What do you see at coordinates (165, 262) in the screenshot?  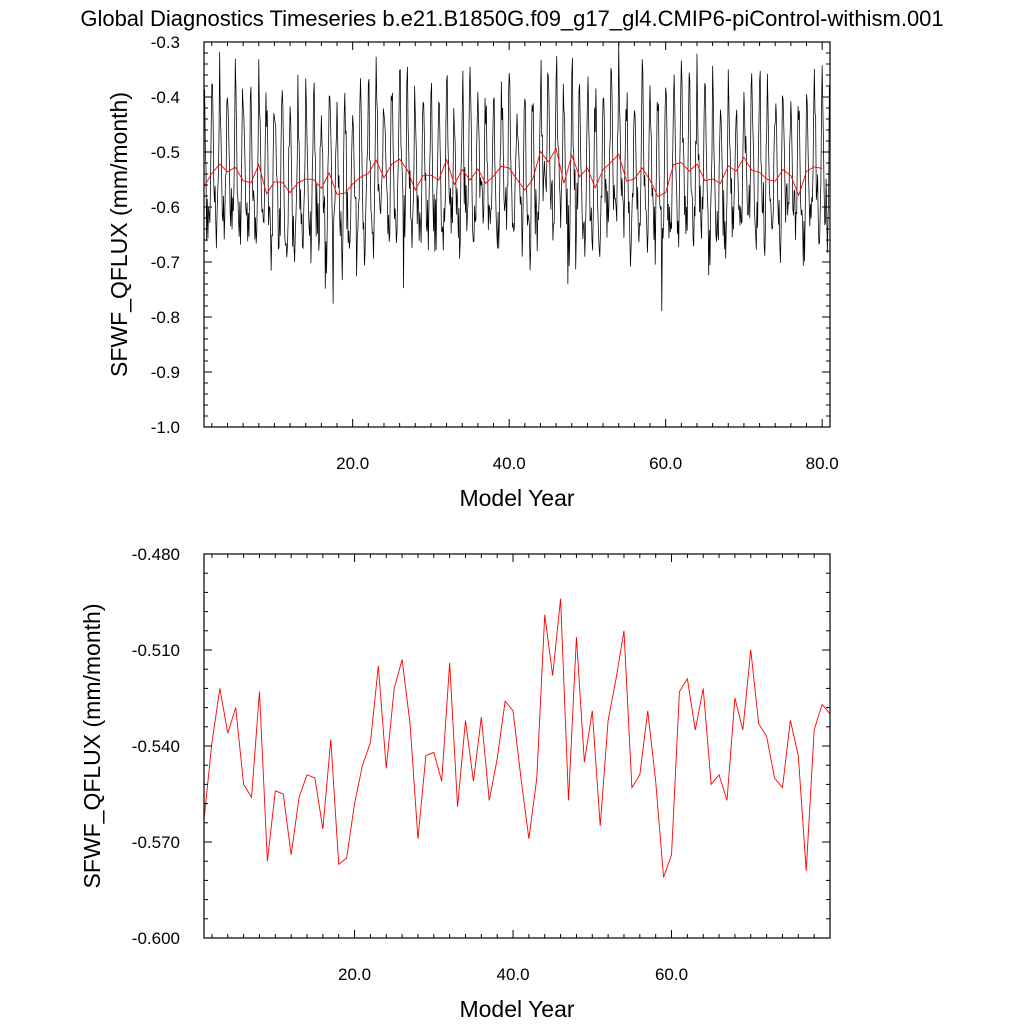 I see `y-tick-label: -0.7` at bounding box center [165, 262].